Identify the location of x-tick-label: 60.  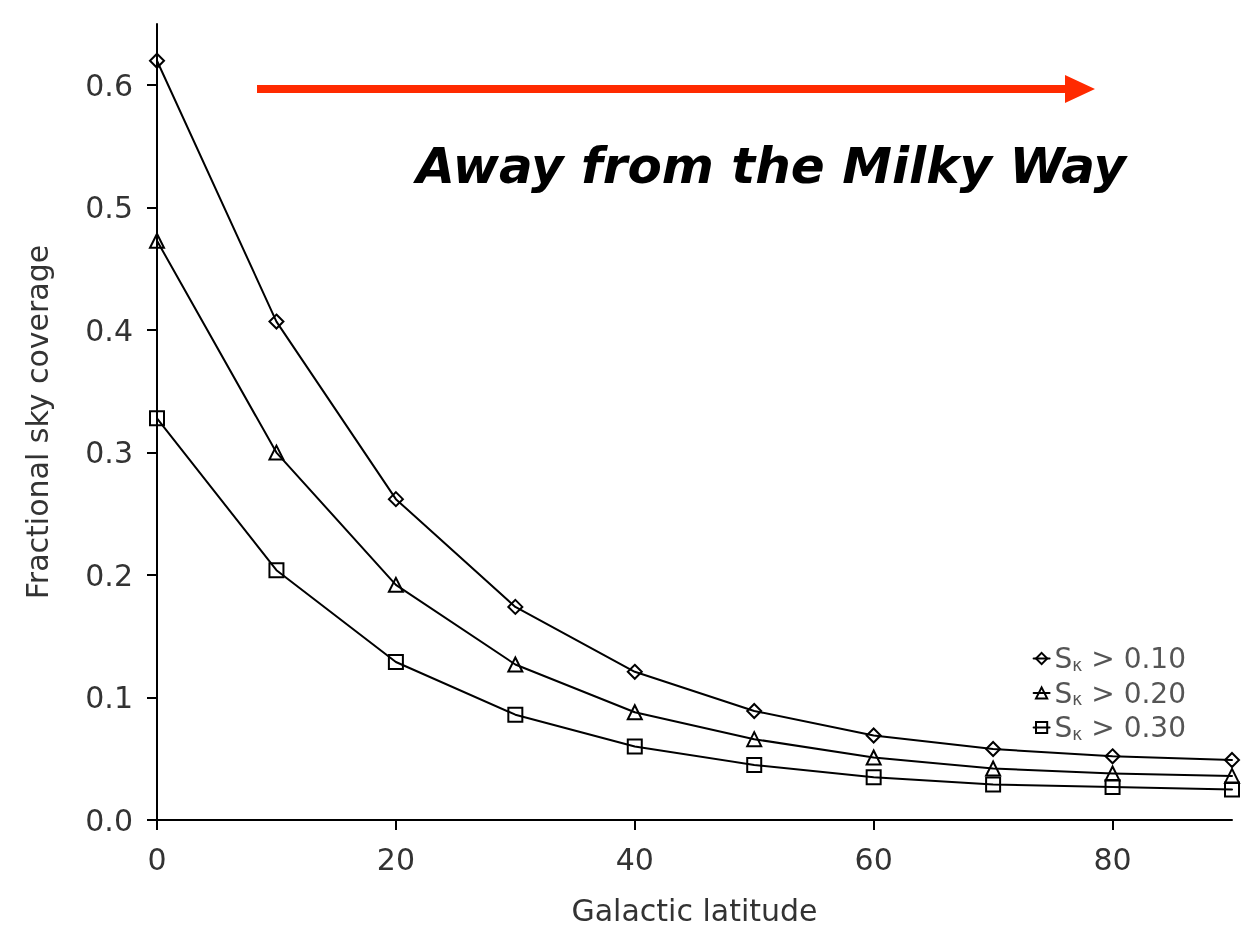
(873, 859).